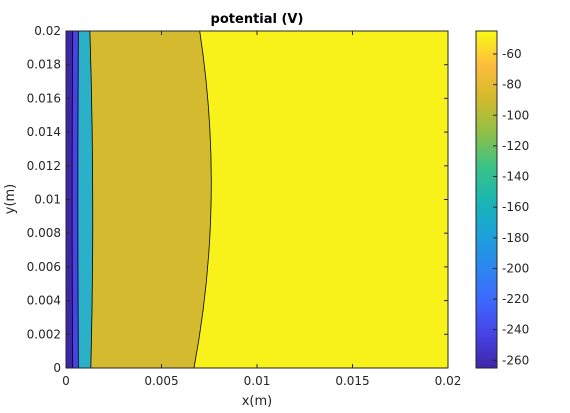  What do you see at coordinates (515, 146) in the screenshot?
I see `colorbar-tick-label: -120` at bounding box center [515, 146].